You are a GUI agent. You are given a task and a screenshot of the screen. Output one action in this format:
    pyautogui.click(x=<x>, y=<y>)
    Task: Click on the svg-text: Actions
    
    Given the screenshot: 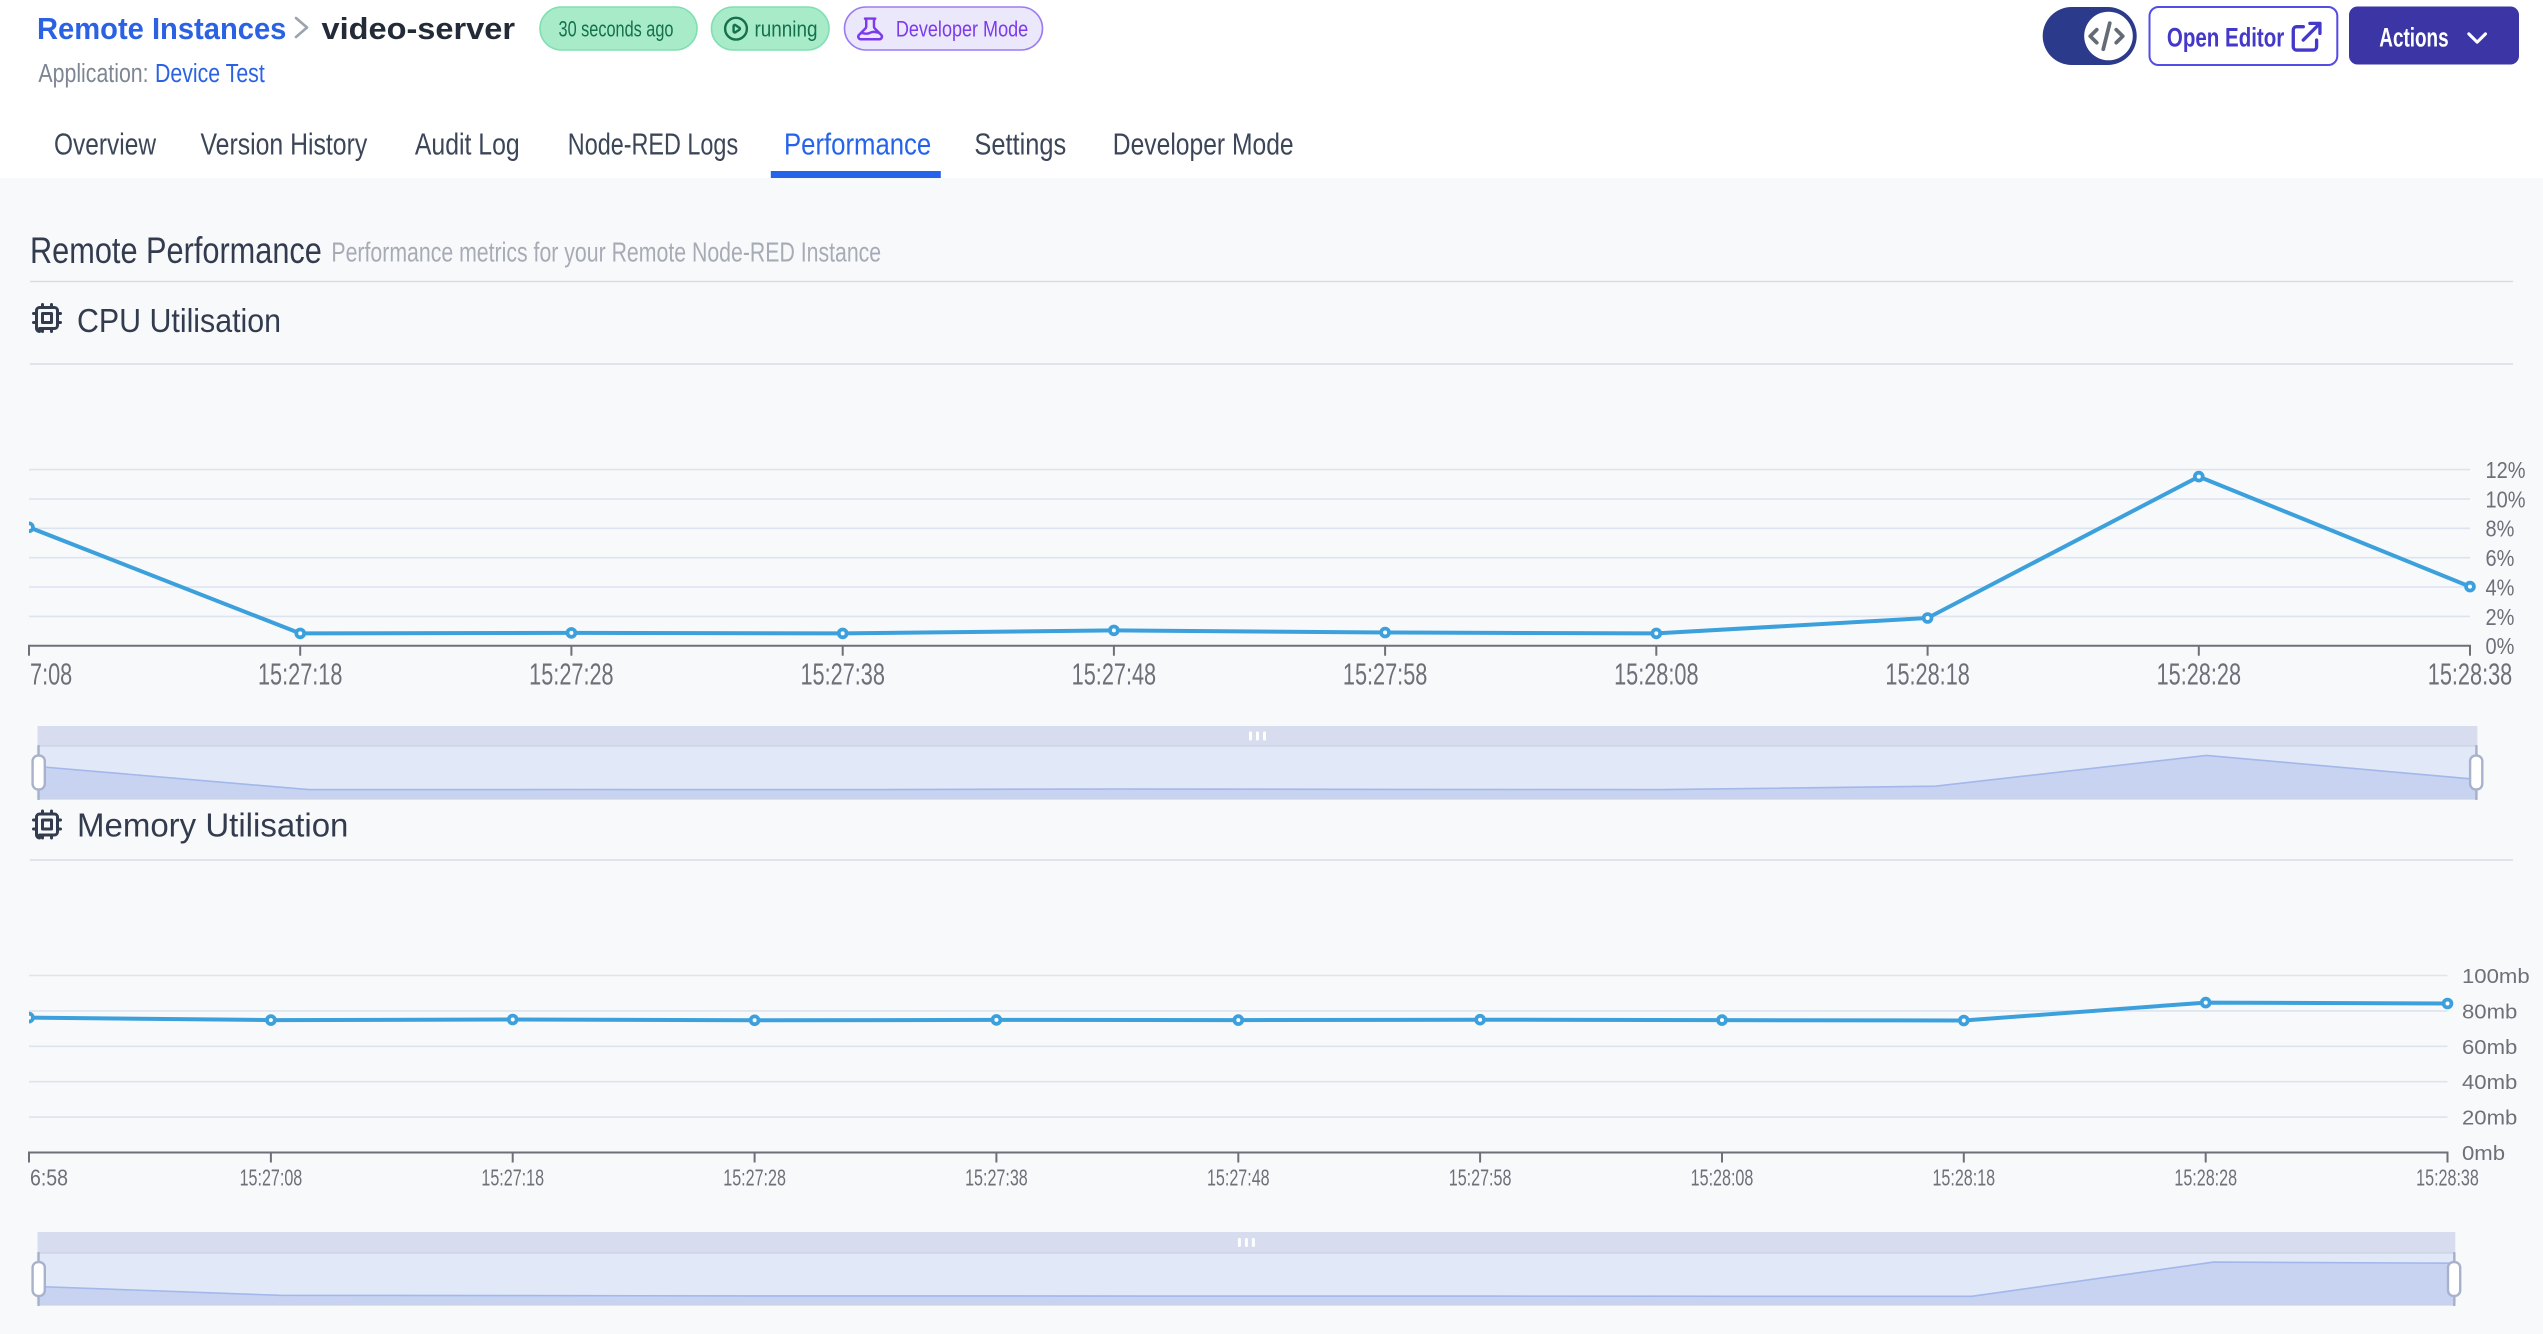 What is the action you would take?
    pyautogui.click(x=2413, y=37)
    